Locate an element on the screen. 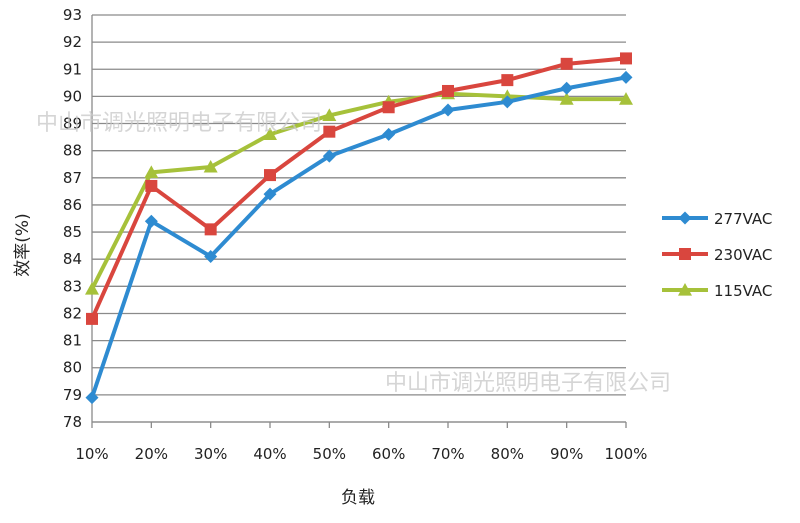  x-tick-90%: 90% is located at coordinates (566, 454).